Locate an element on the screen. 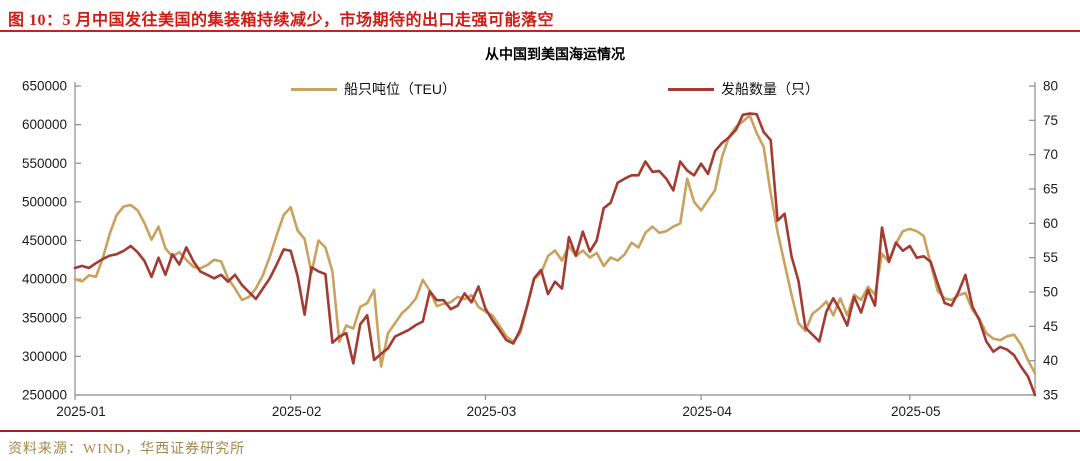 This screenshot has width=1080, height=461. left-axis-tick-label: 400000 is located at coordinates (44, 279).